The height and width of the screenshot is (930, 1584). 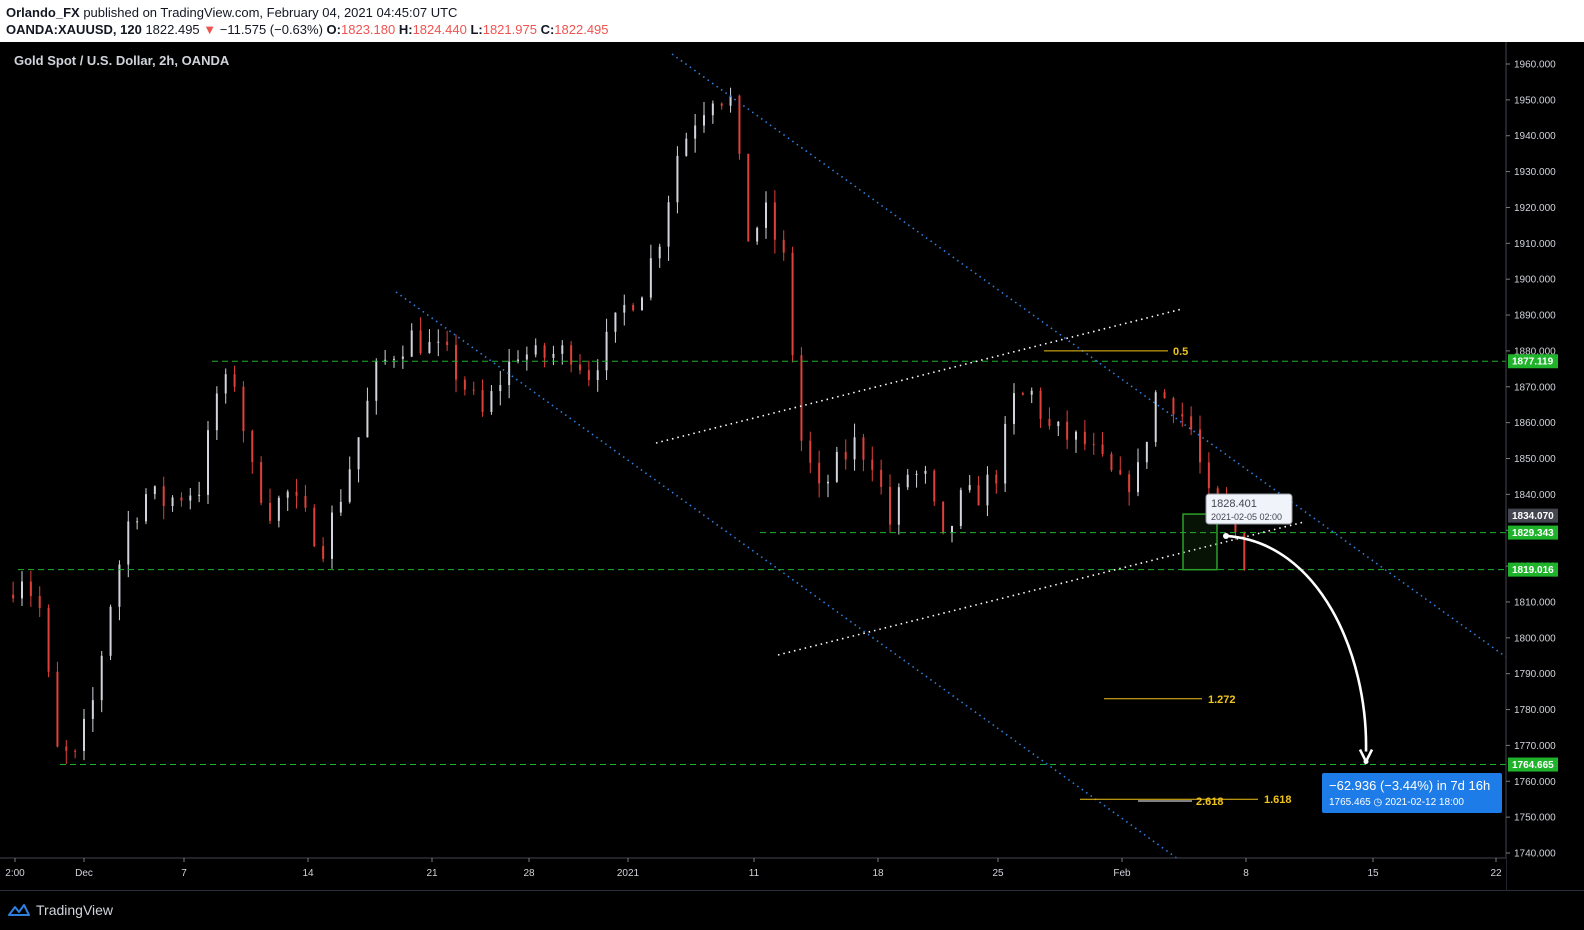 What do you see at coordinates (184, 873) in the screenshot?
I see `time-tick-label: 7` at bounding box center [184, 873].